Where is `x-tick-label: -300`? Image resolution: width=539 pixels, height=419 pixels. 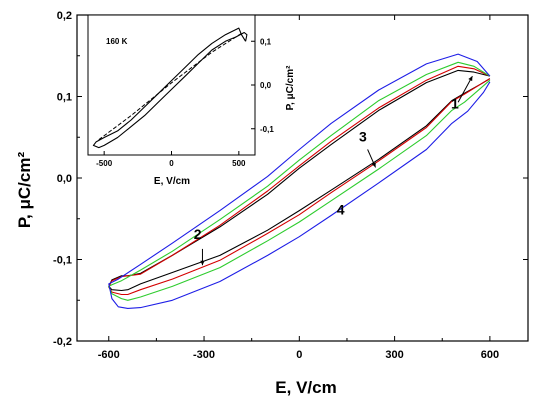
x-tick-label: -300 is located at coordinates (204, 355).